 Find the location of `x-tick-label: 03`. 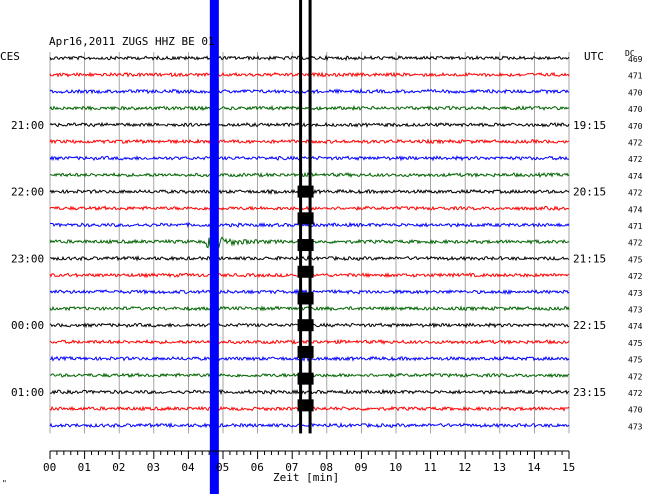

x-tick-label: 03 is located at coordinates (153, 467).